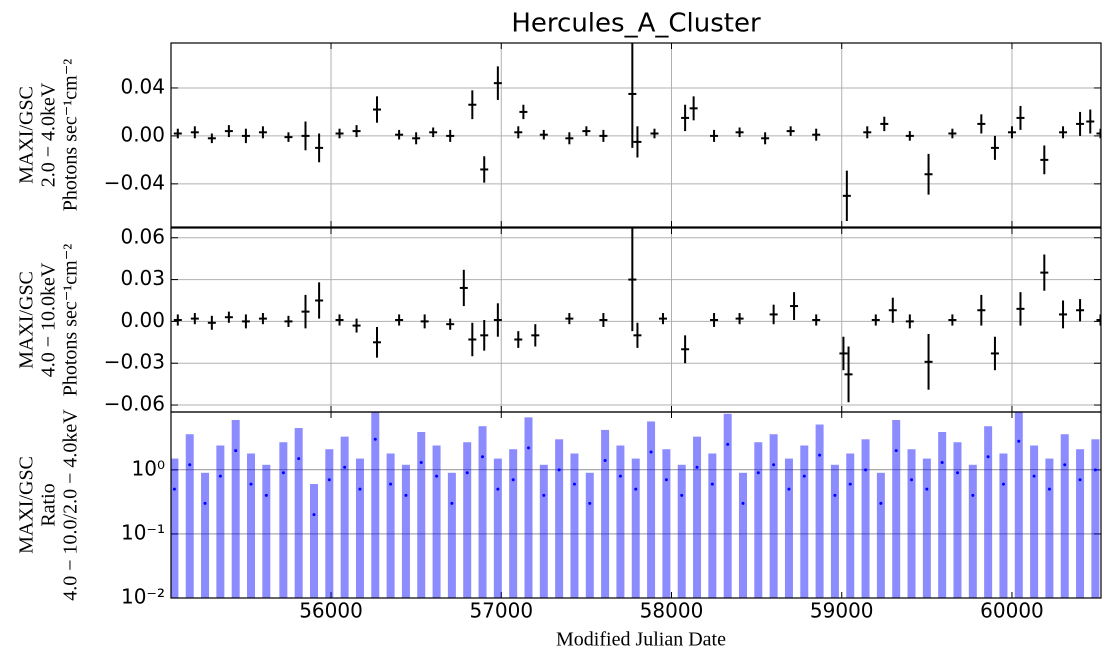  Describe the element at coordinates (71, 320) in the screenshot. I see `y-axis-label: Photons sec⁻¹cm⁻²` at that location.